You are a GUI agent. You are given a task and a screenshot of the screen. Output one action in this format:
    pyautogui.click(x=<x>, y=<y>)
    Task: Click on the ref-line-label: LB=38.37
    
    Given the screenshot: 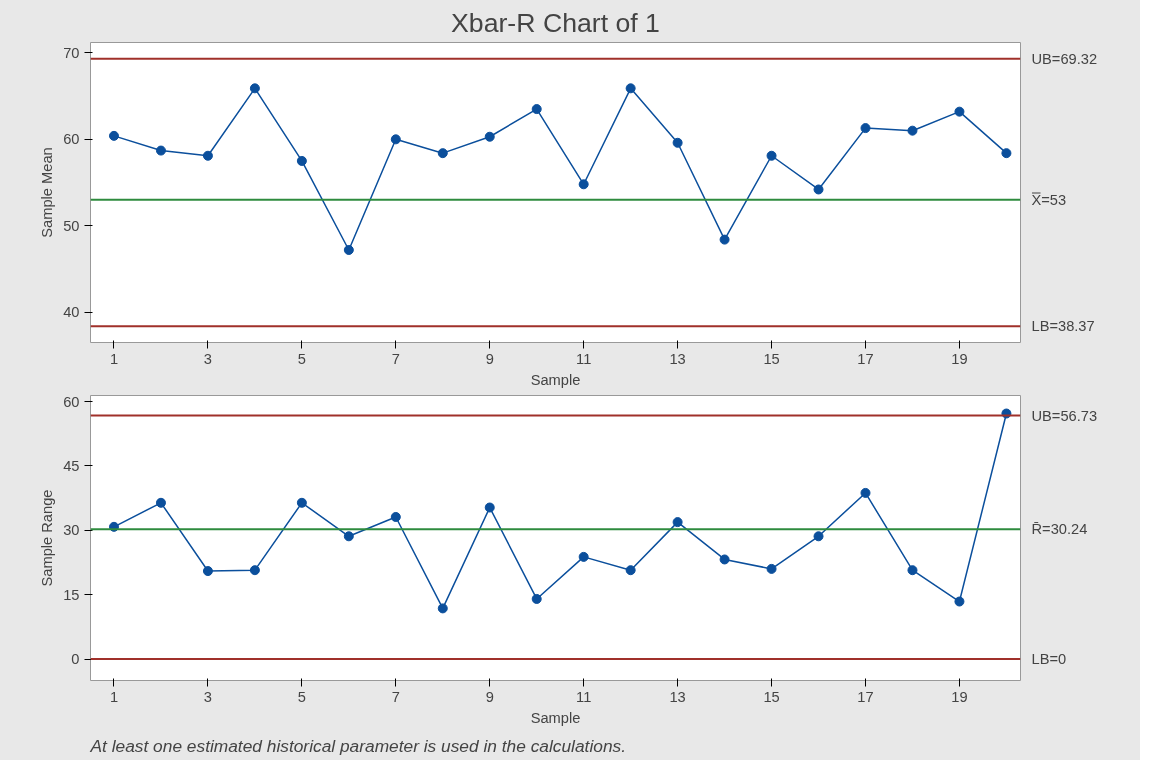 What is the action you would take?
    pyautogui.click(x=1063, y=326)
    